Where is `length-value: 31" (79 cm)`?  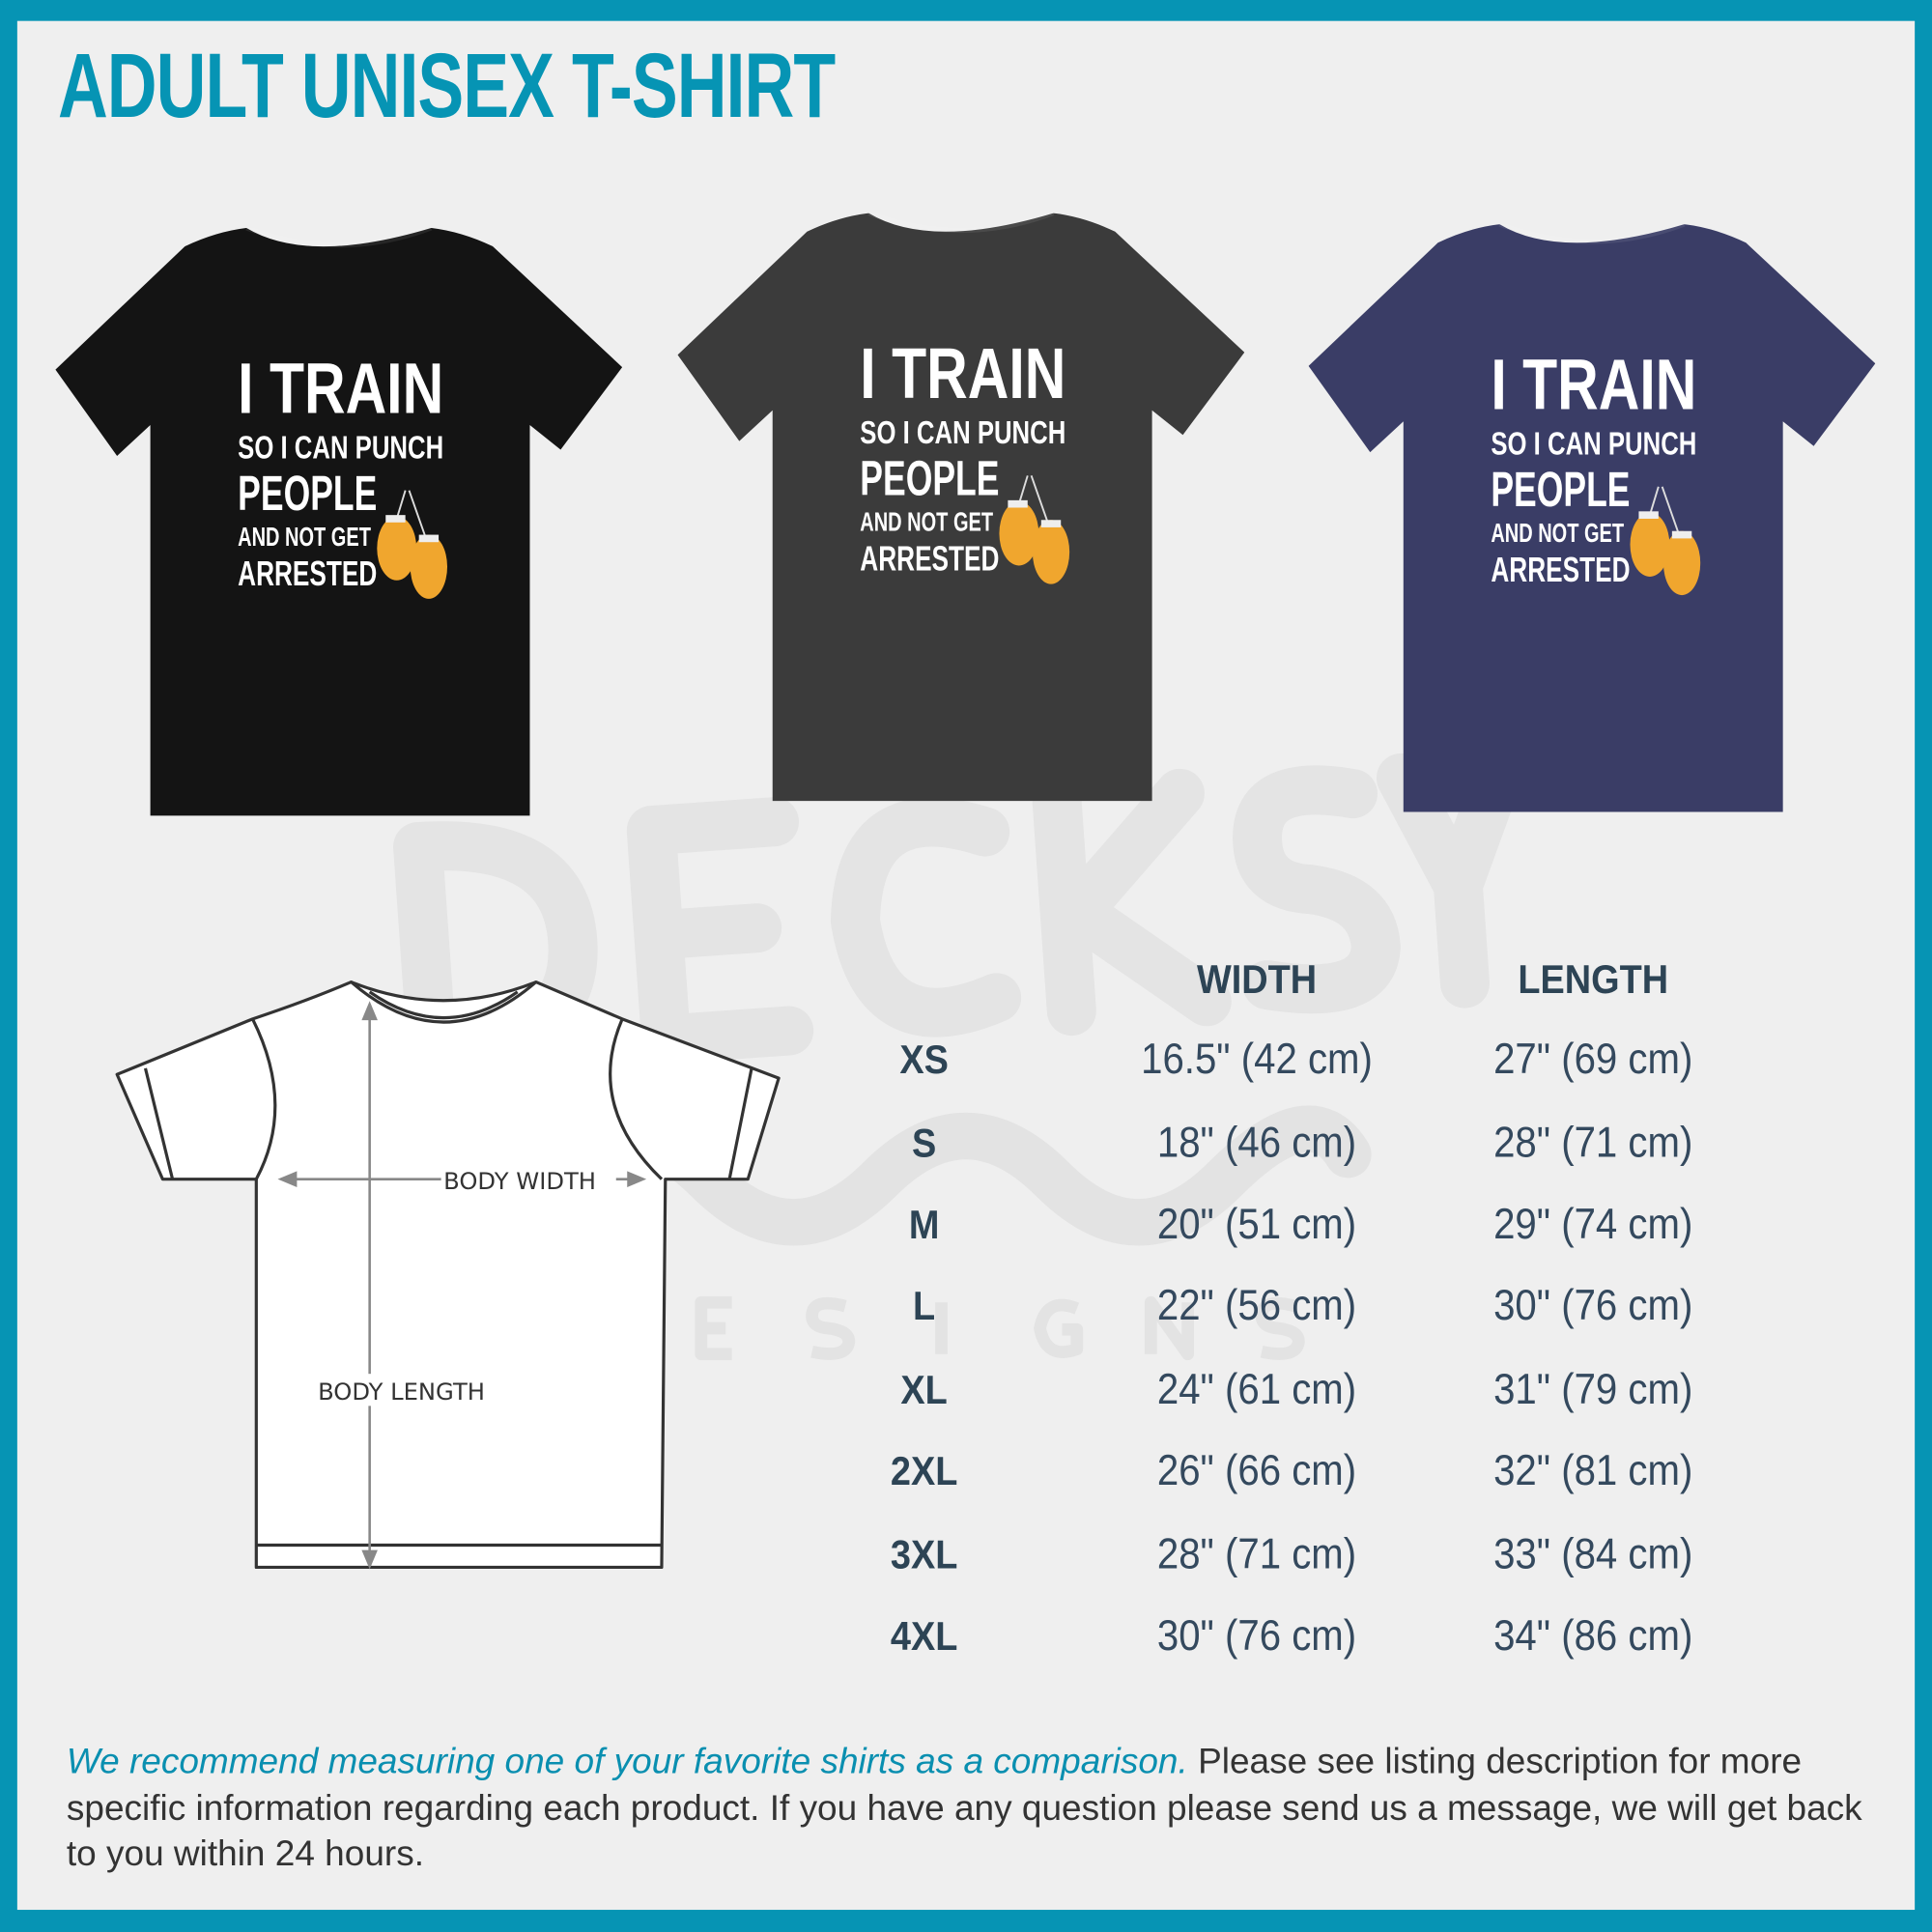 length-value: 31" (79 cm) is located at coordinates (1593, 1389).